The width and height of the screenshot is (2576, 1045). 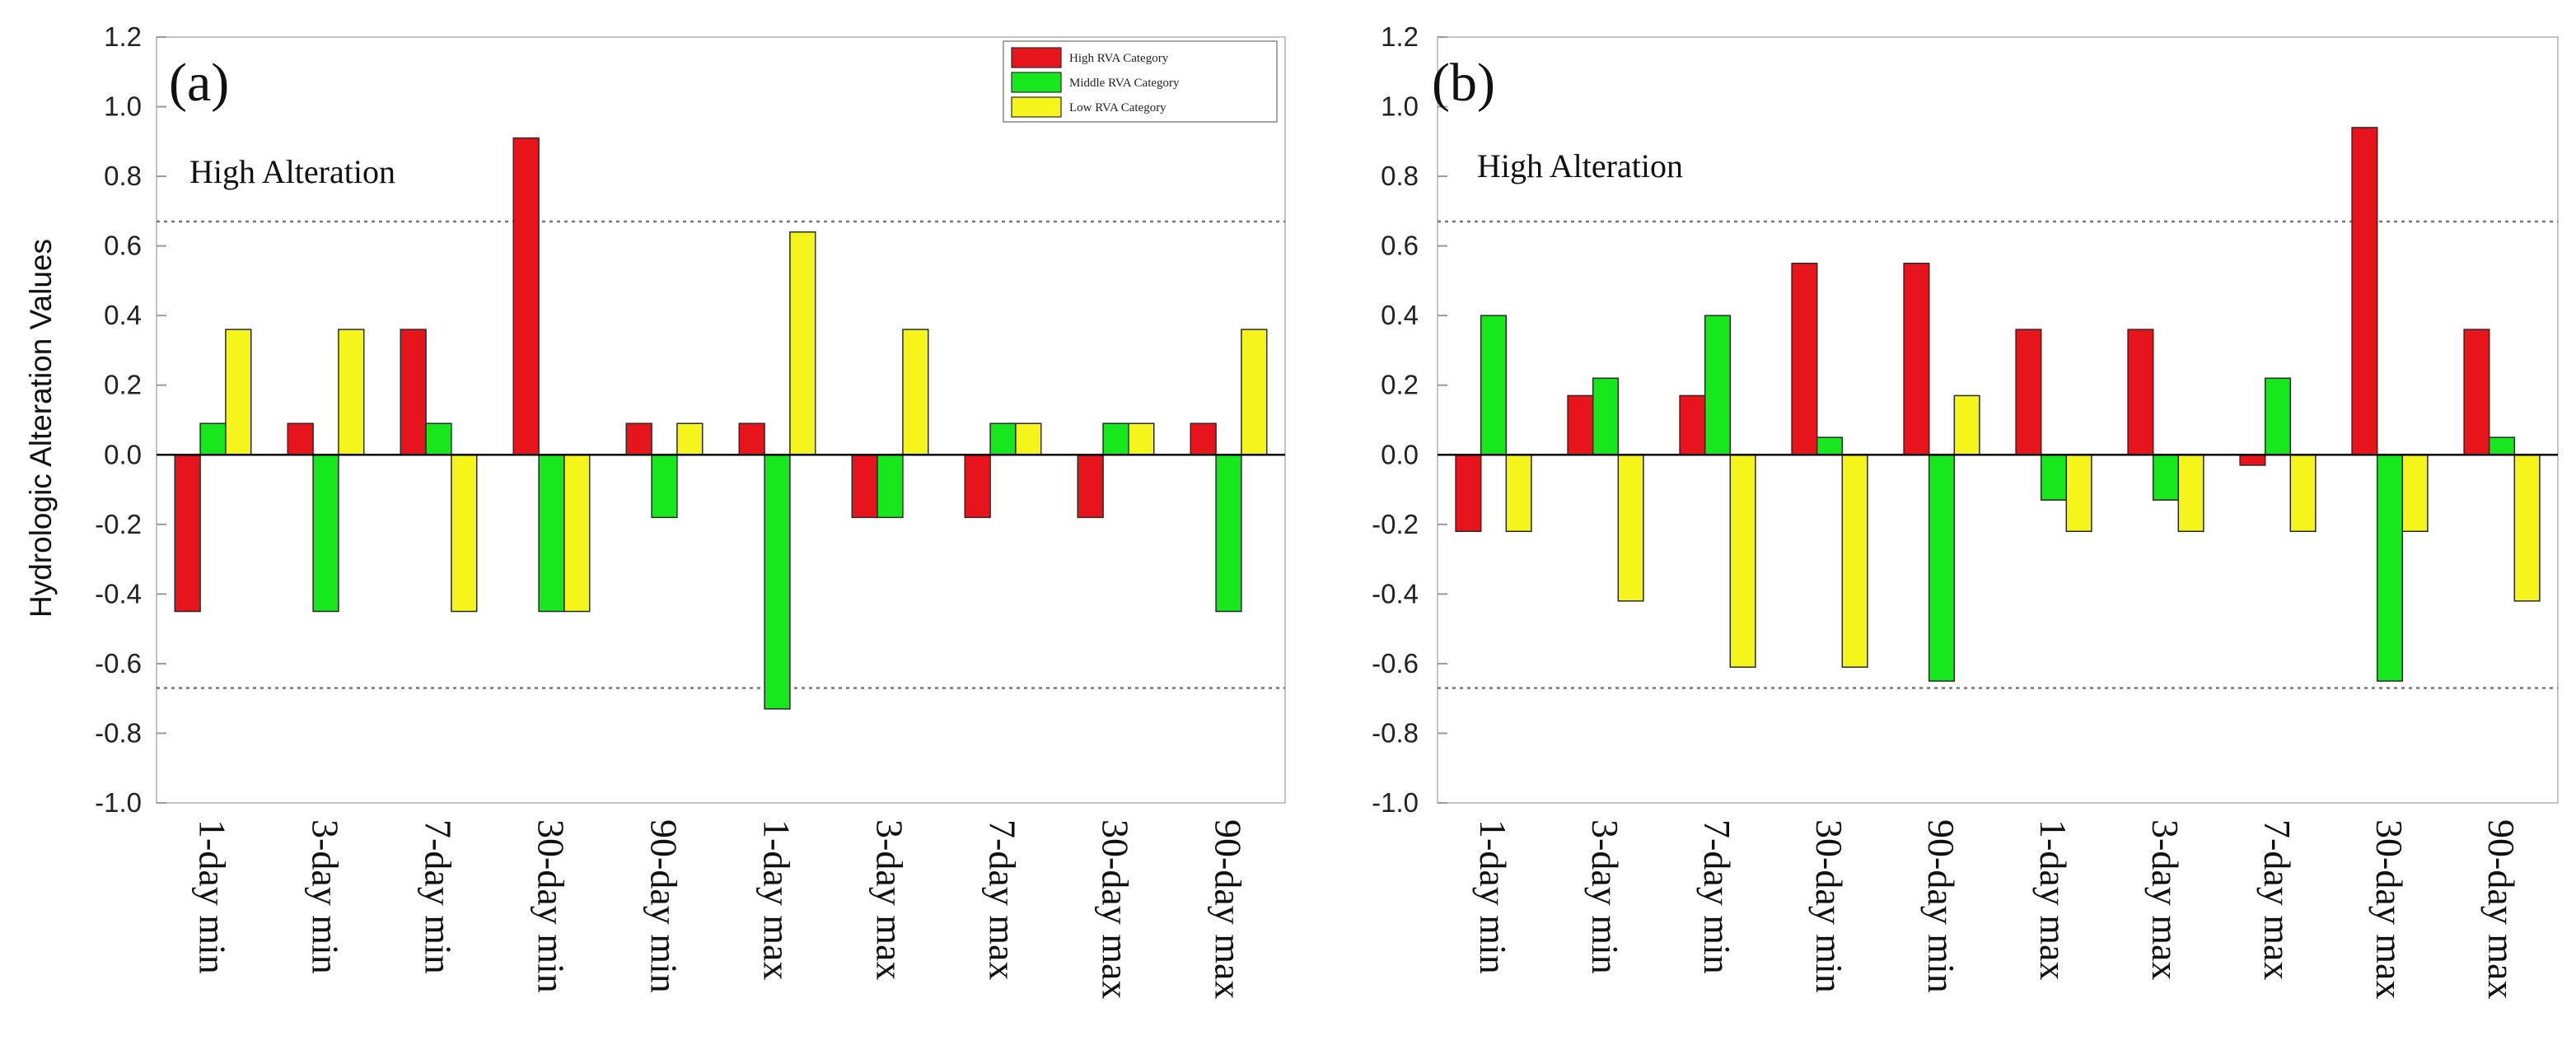 What do you see at coordinates (123, 315) in the screenshot?
I see `y-tick-label: 0.4` at bounding box center [123, 315].